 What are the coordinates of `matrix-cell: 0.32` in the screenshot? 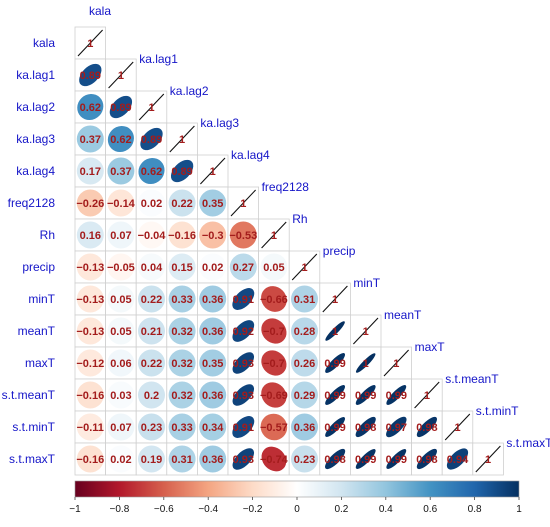 It's located at (182, 363).